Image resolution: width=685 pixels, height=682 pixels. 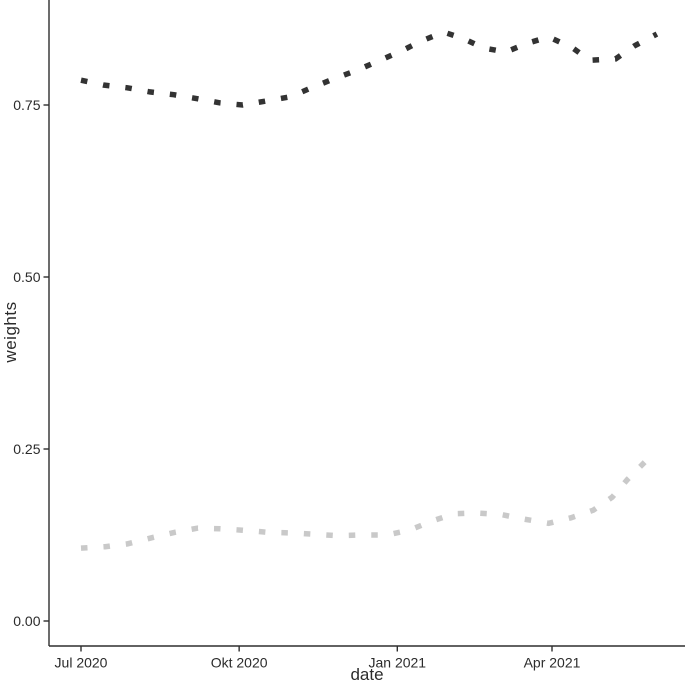 I want to click on series-light-line, so click(x=363, y=505).